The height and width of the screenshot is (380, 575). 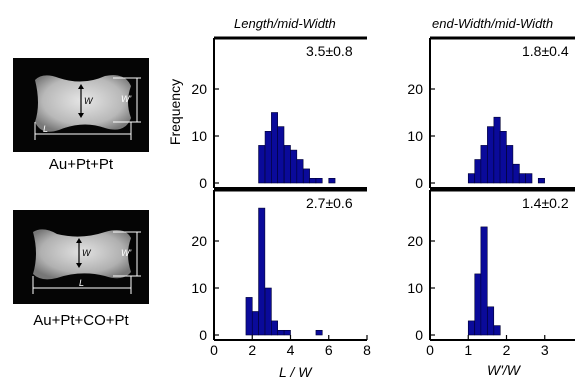 What do you see at coordinates (329, 203) in the screenshot?
I see `stat-annotation: 2.7±0.6` at bounding box center [329, 203].